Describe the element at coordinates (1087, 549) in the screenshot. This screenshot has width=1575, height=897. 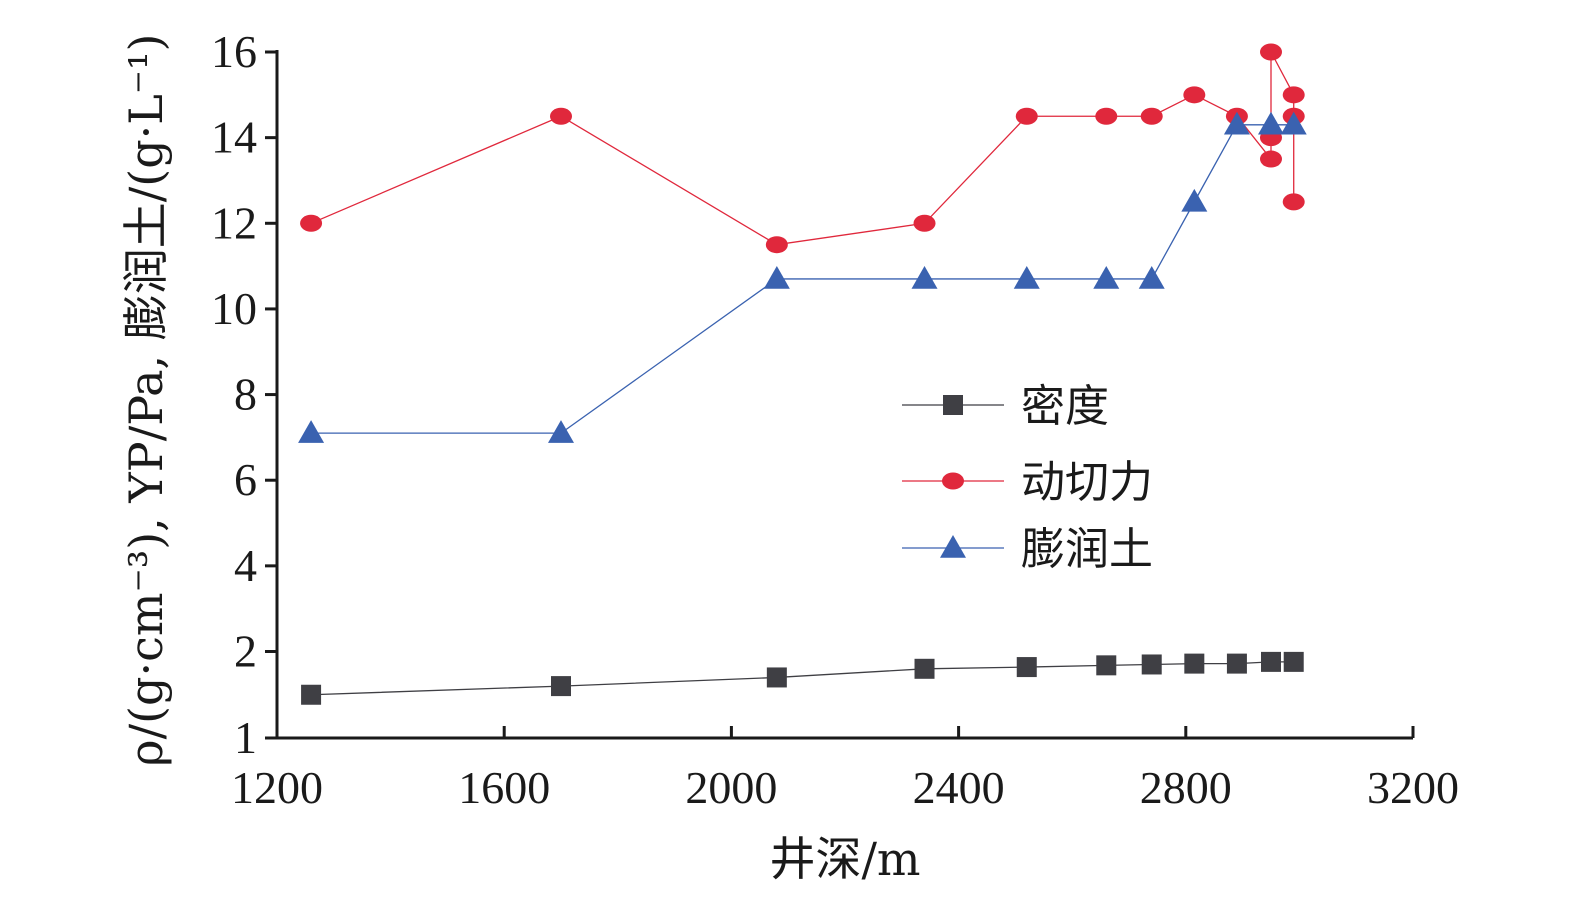
I see `legend-label-triangle: 膨润土` at that location.